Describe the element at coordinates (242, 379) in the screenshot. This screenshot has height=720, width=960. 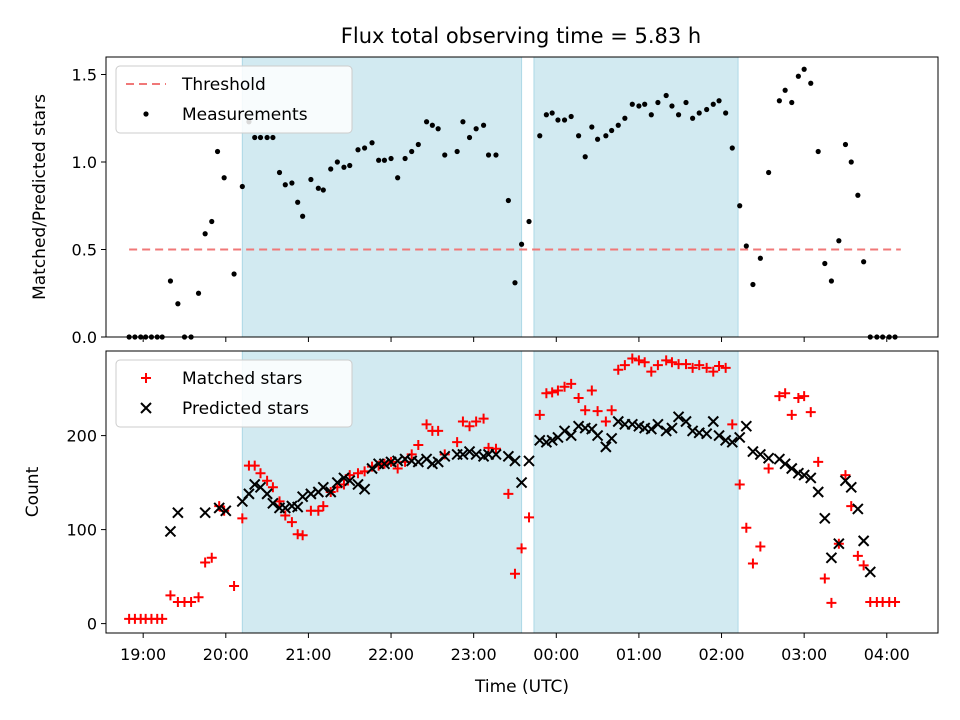
I see `legend-entry-label: Matched stars` at that location.